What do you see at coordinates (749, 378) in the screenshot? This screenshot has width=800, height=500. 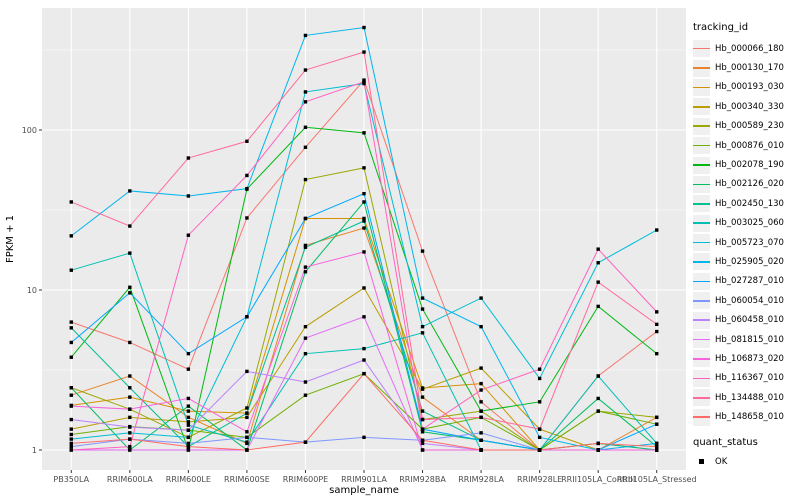 I see `legend-item-label: Hb_116367_010` at bounding box center [749, 378].